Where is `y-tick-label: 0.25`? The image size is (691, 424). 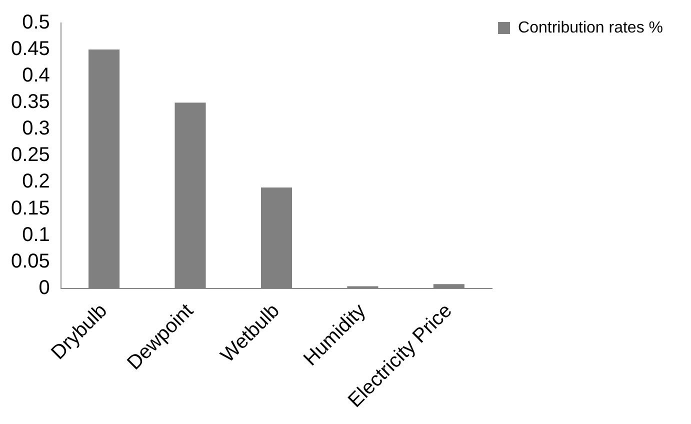 y-tick-label: 0.25 is located at coordinates (30, 155).